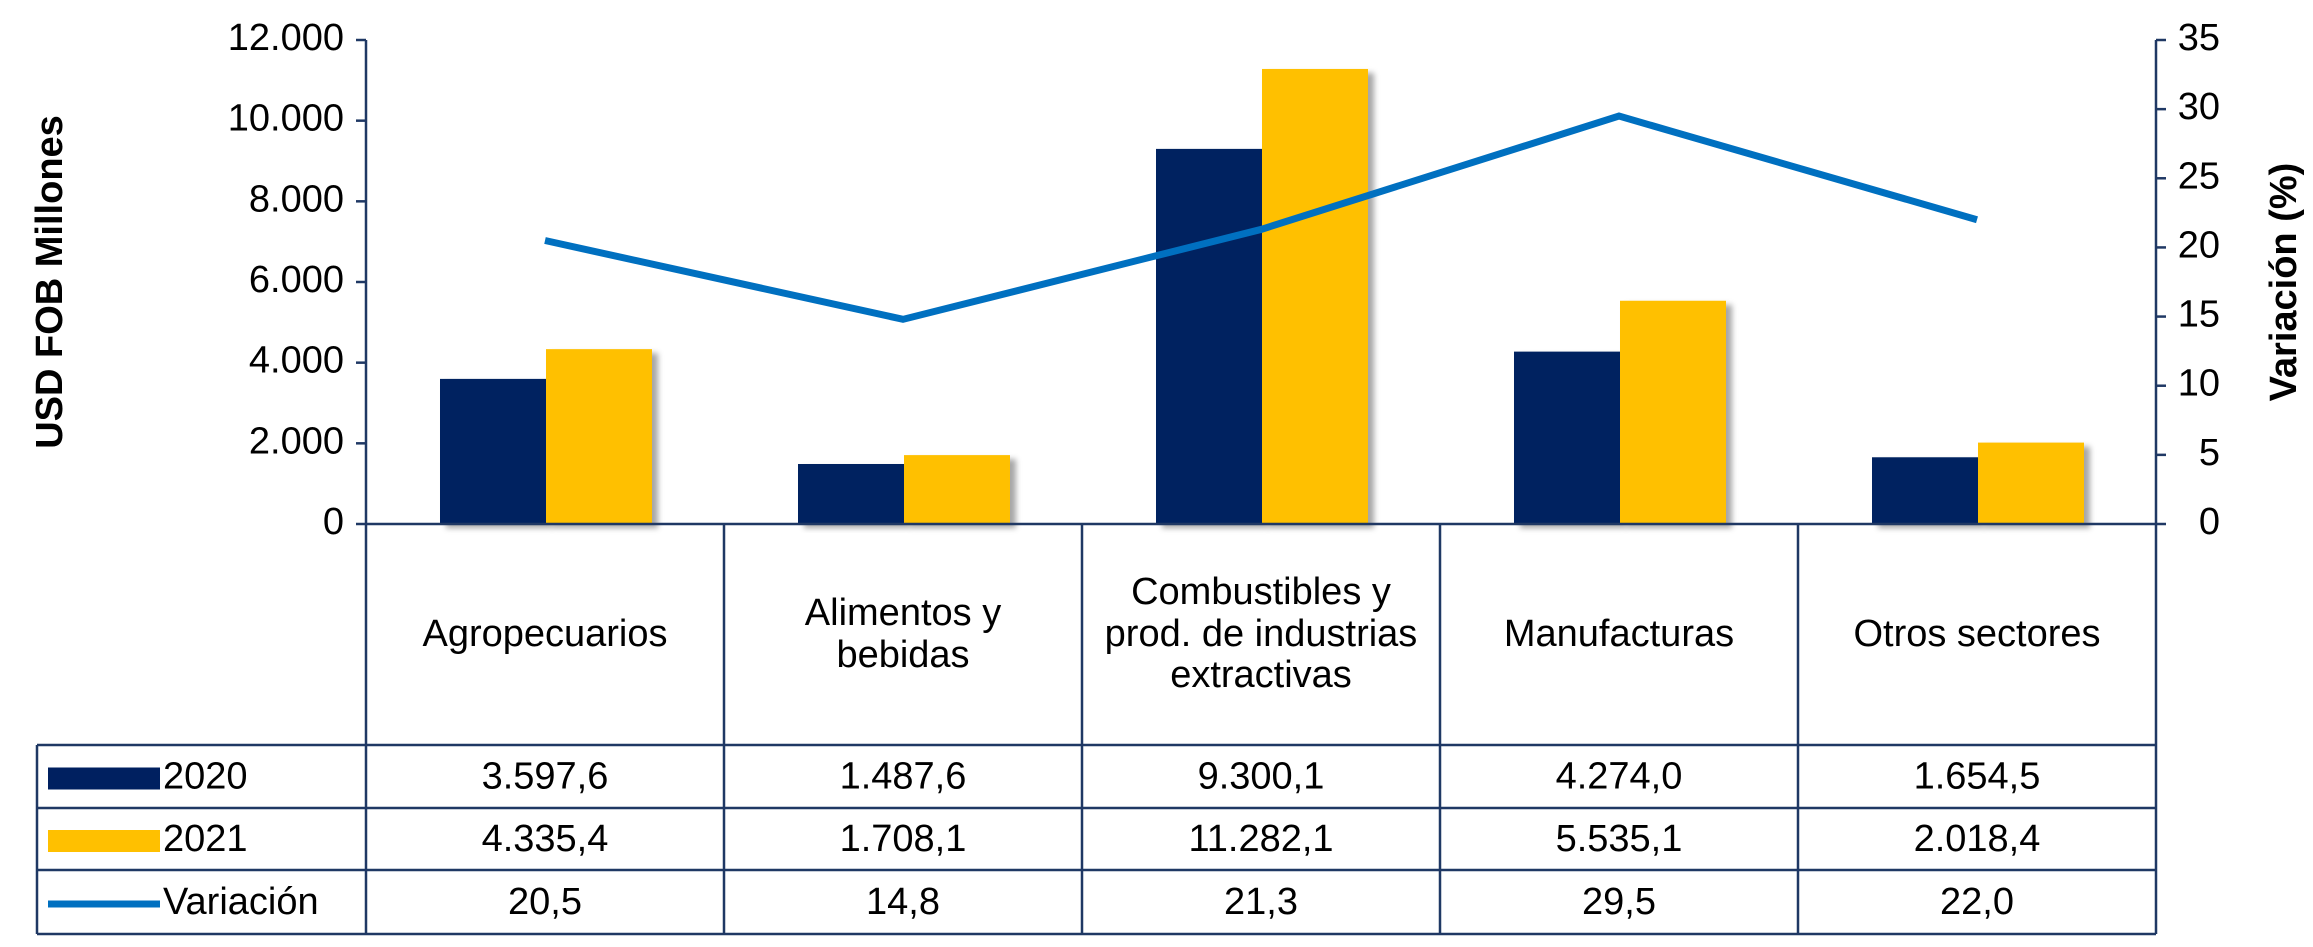 This screenshot has width=2313, height=947. What do you see at coordinates (2284, 282) in the screenshot?
I see `y2-axis-title: Variación (%)` at bounding box center [2284, 282].